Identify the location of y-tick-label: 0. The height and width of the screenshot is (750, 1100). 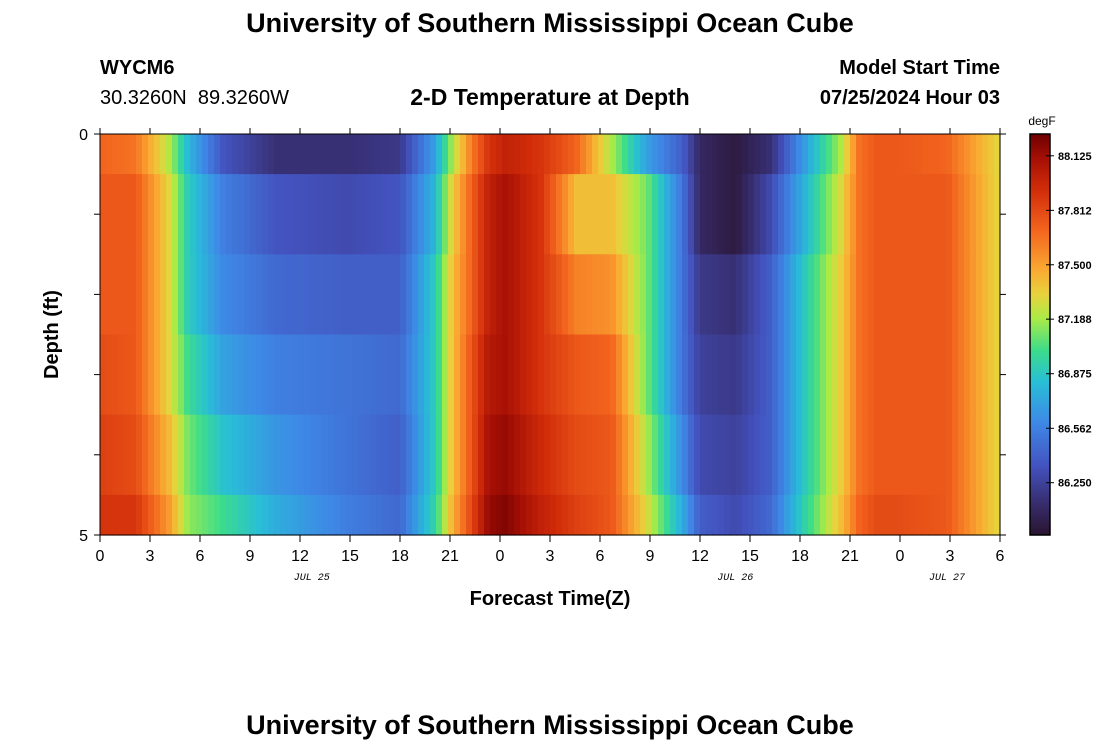
(83, 135).